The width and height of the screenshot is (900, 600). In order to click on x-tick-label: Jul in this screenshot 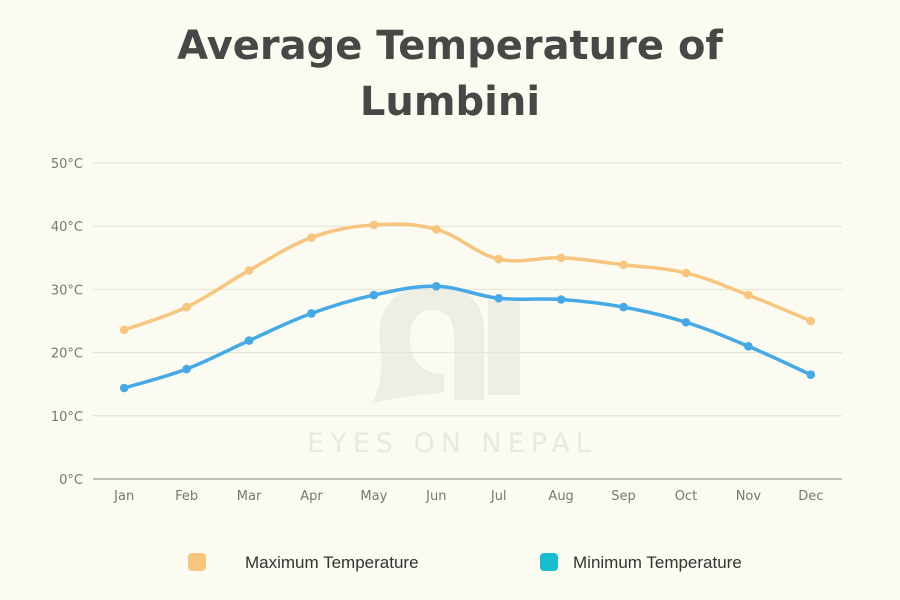, I will do `click(498, 496)`.